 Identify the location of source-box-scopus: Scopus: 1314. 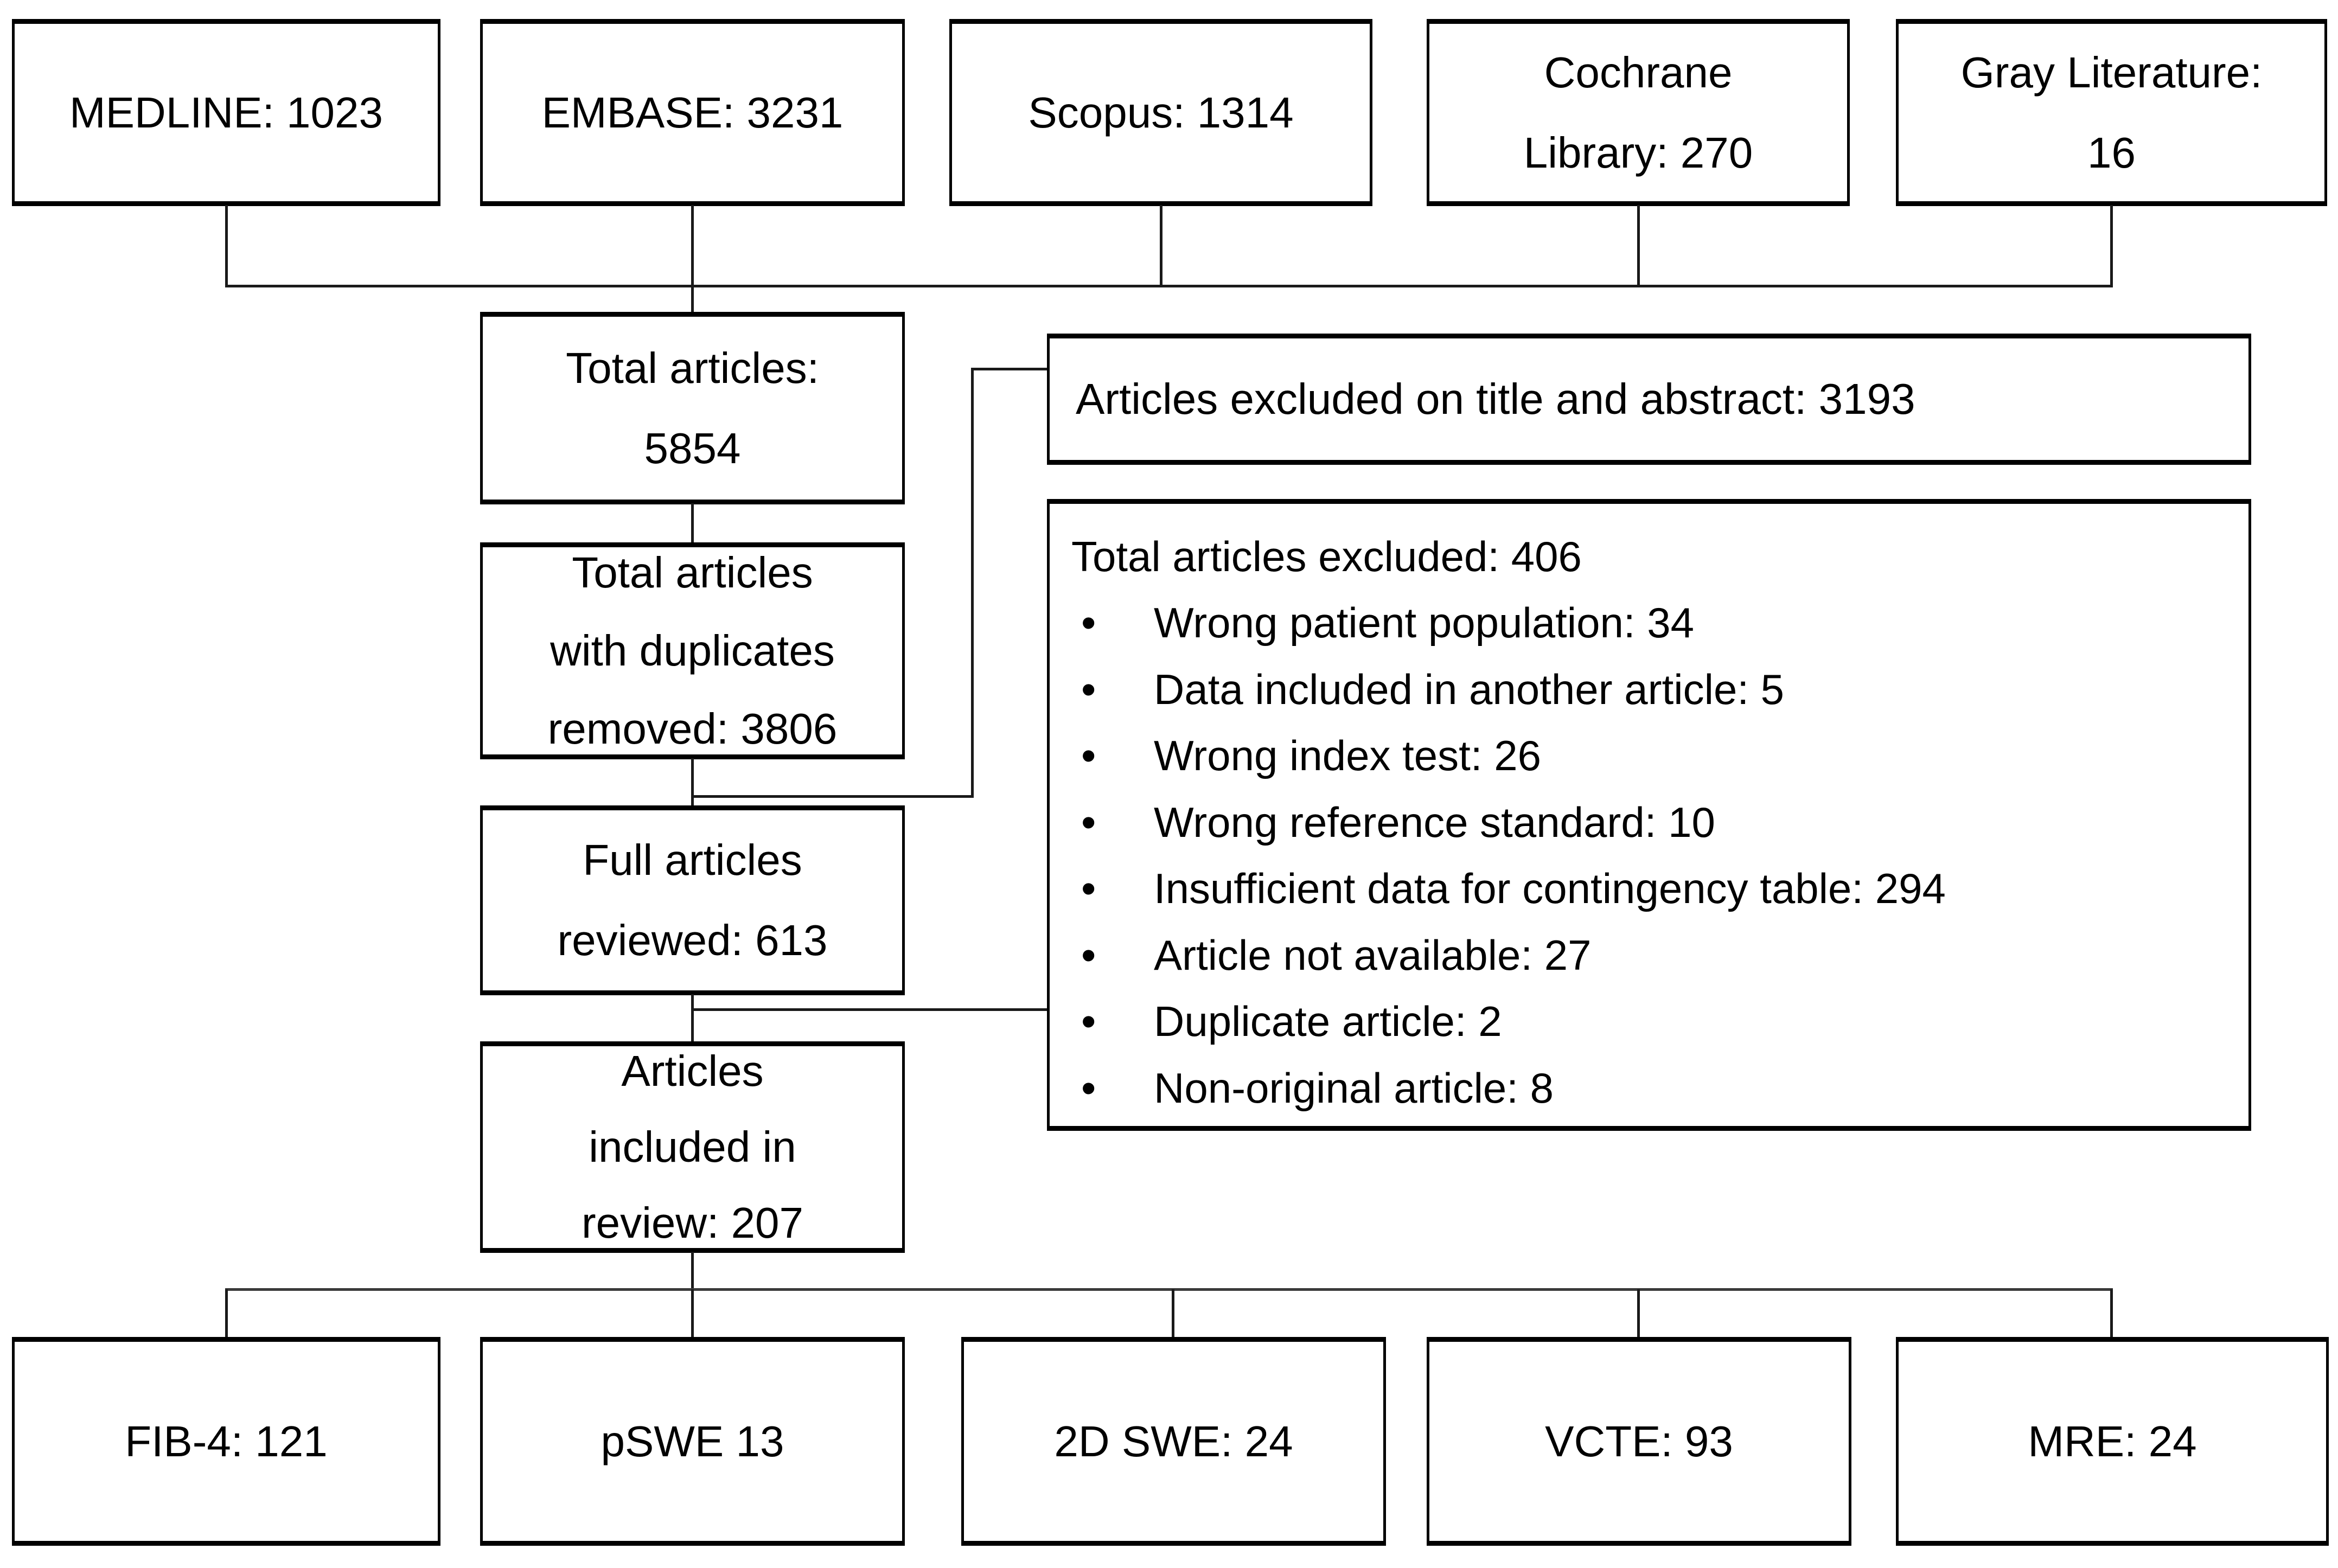
(1160, 112).